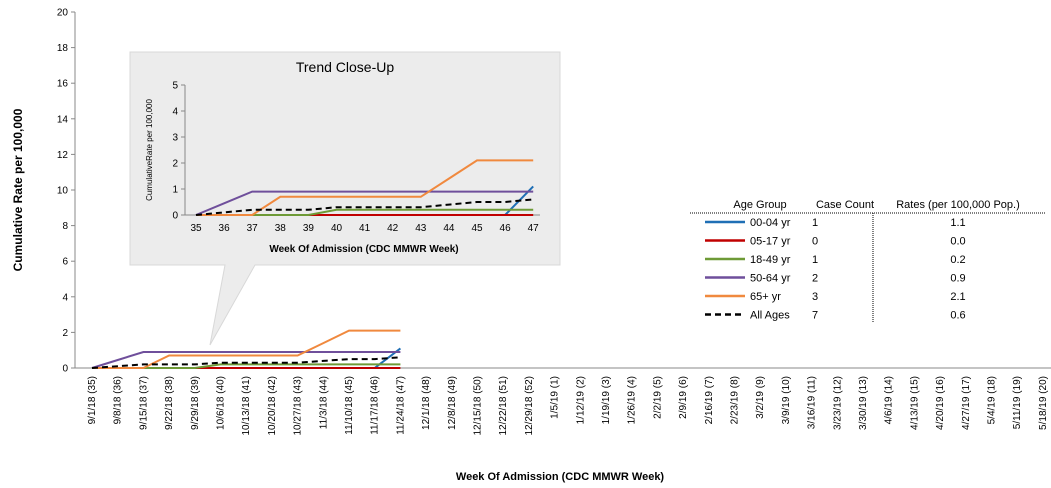  I want to click on y-tick-label: 3, so click(175, 138).